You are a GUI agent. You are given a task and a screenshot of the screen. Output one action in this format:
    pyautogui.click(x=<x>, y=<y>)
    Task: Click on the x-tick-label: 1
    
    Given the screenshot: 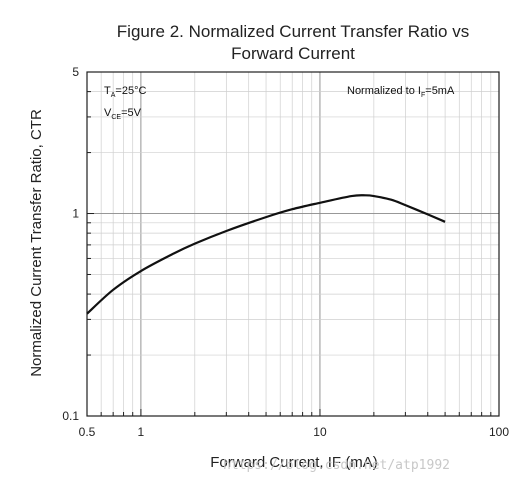 What is the action you would take?
    pyautogui.click(x=141, y=432)
    